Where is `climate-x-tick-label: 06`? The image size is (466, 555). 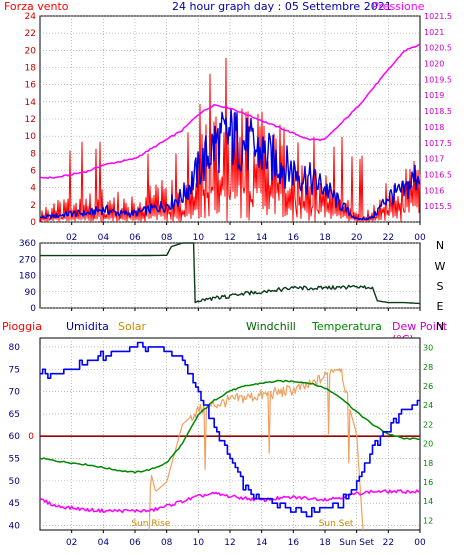
climate-x-tick-label: 06 is located at coordinates (135, 543).